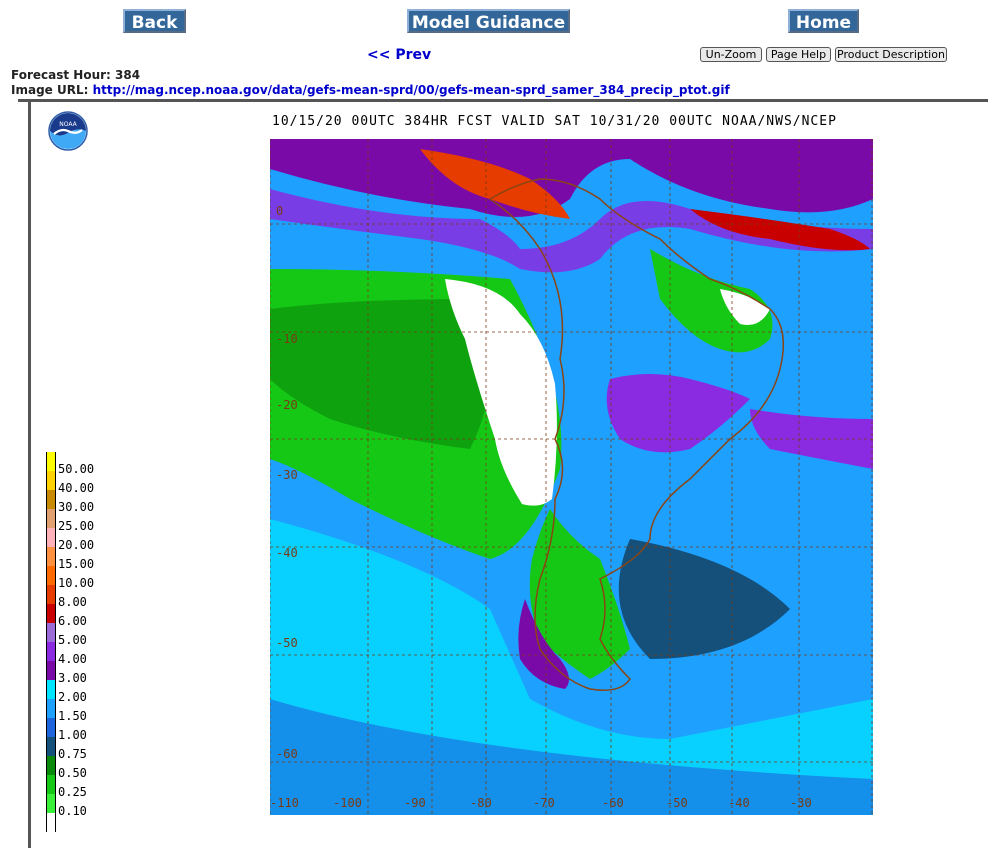 This screenshot has height=848, width=988. What do you see at coordinates (284, 803) in the screenshot?
I see `longitude-label: -110` at bounding box center [284, 803].